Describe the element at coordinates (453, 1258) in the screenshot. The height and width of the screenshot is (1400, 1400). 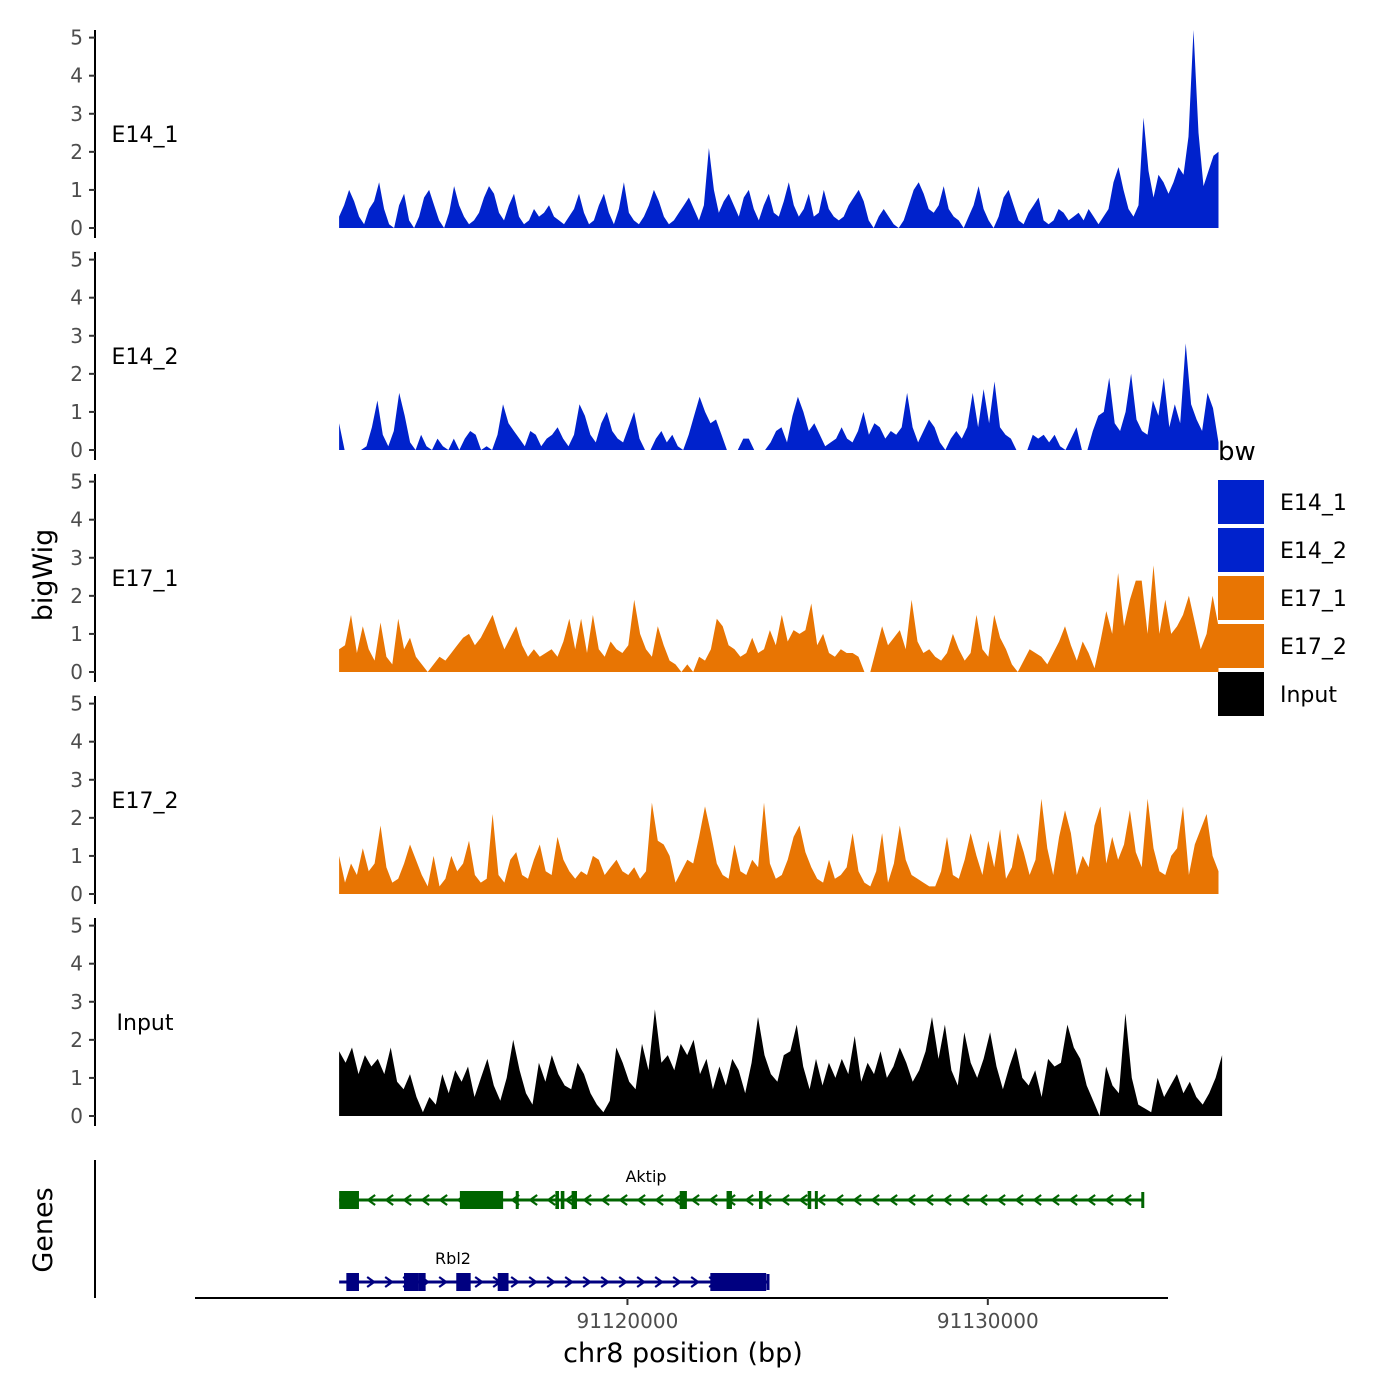
I see `gene-label: Rbl2` at that location.